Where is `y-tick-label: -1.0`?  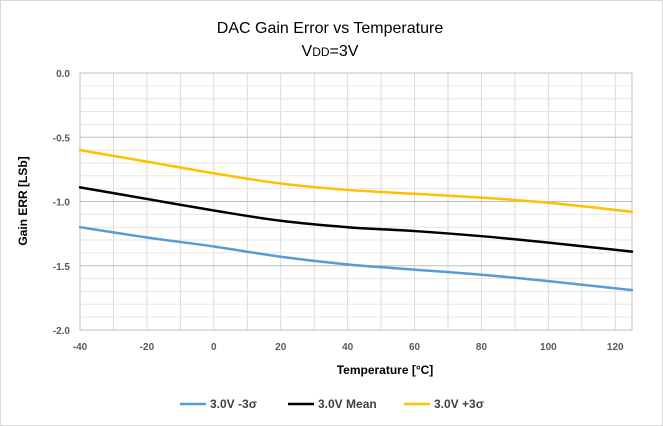
y-tick-label: -1.0 is located at coordinates (62, 203).